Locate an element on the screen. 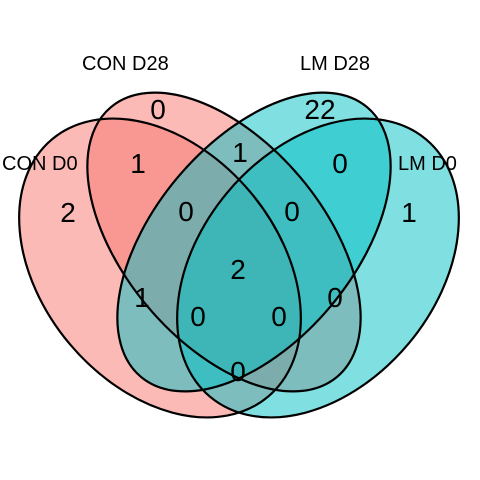 Image resolution: width=480 pixels, height=480 pixels. count-con-d28-only: 0 is located at coordinates (158, 109).